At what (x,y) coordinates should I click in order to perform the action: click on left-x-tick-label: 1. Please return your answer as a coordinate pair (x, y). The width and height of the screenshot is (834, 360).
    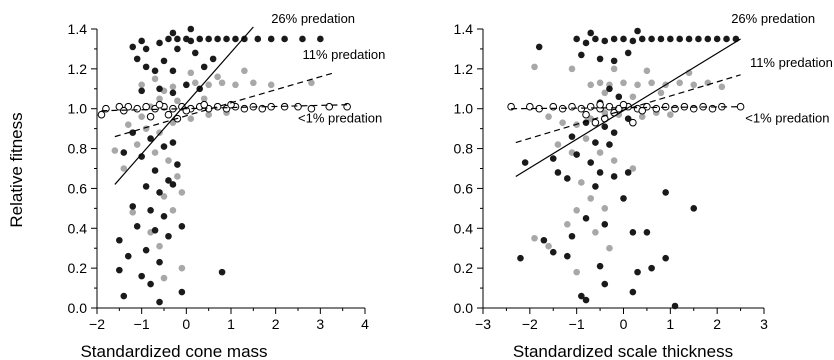
    Looking at the image, I should click on (231, 324).